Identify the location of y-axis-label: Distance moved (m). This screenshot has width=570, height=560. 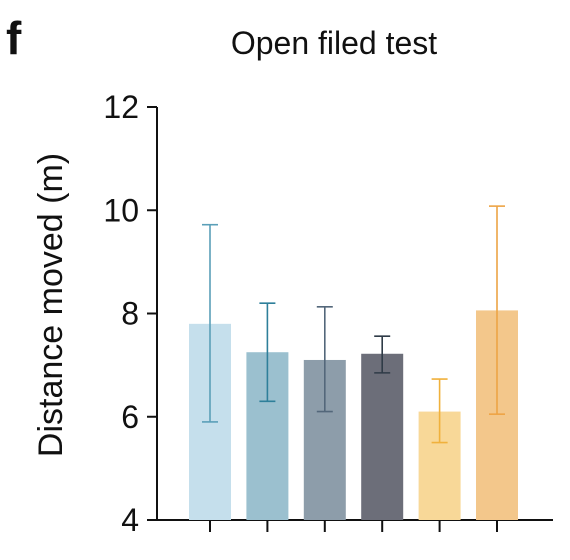
(51, 305).